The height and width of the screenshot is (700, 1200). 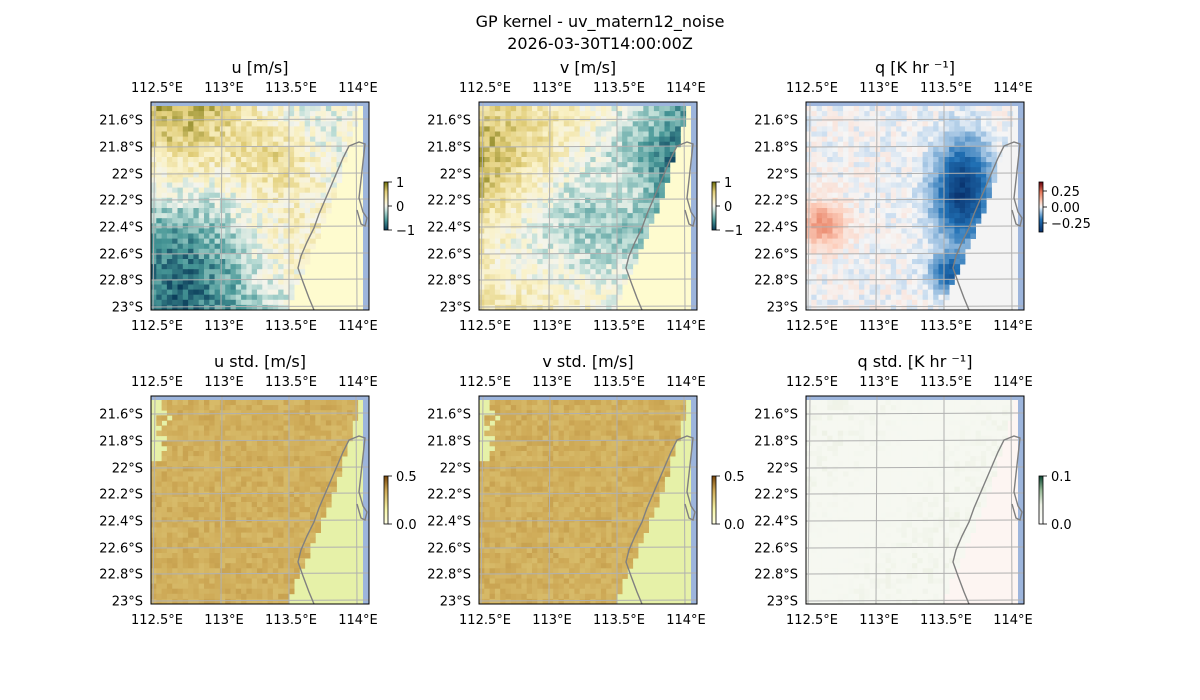 I want to click on panel-title: v [m/s], so click(x=588, y=67).